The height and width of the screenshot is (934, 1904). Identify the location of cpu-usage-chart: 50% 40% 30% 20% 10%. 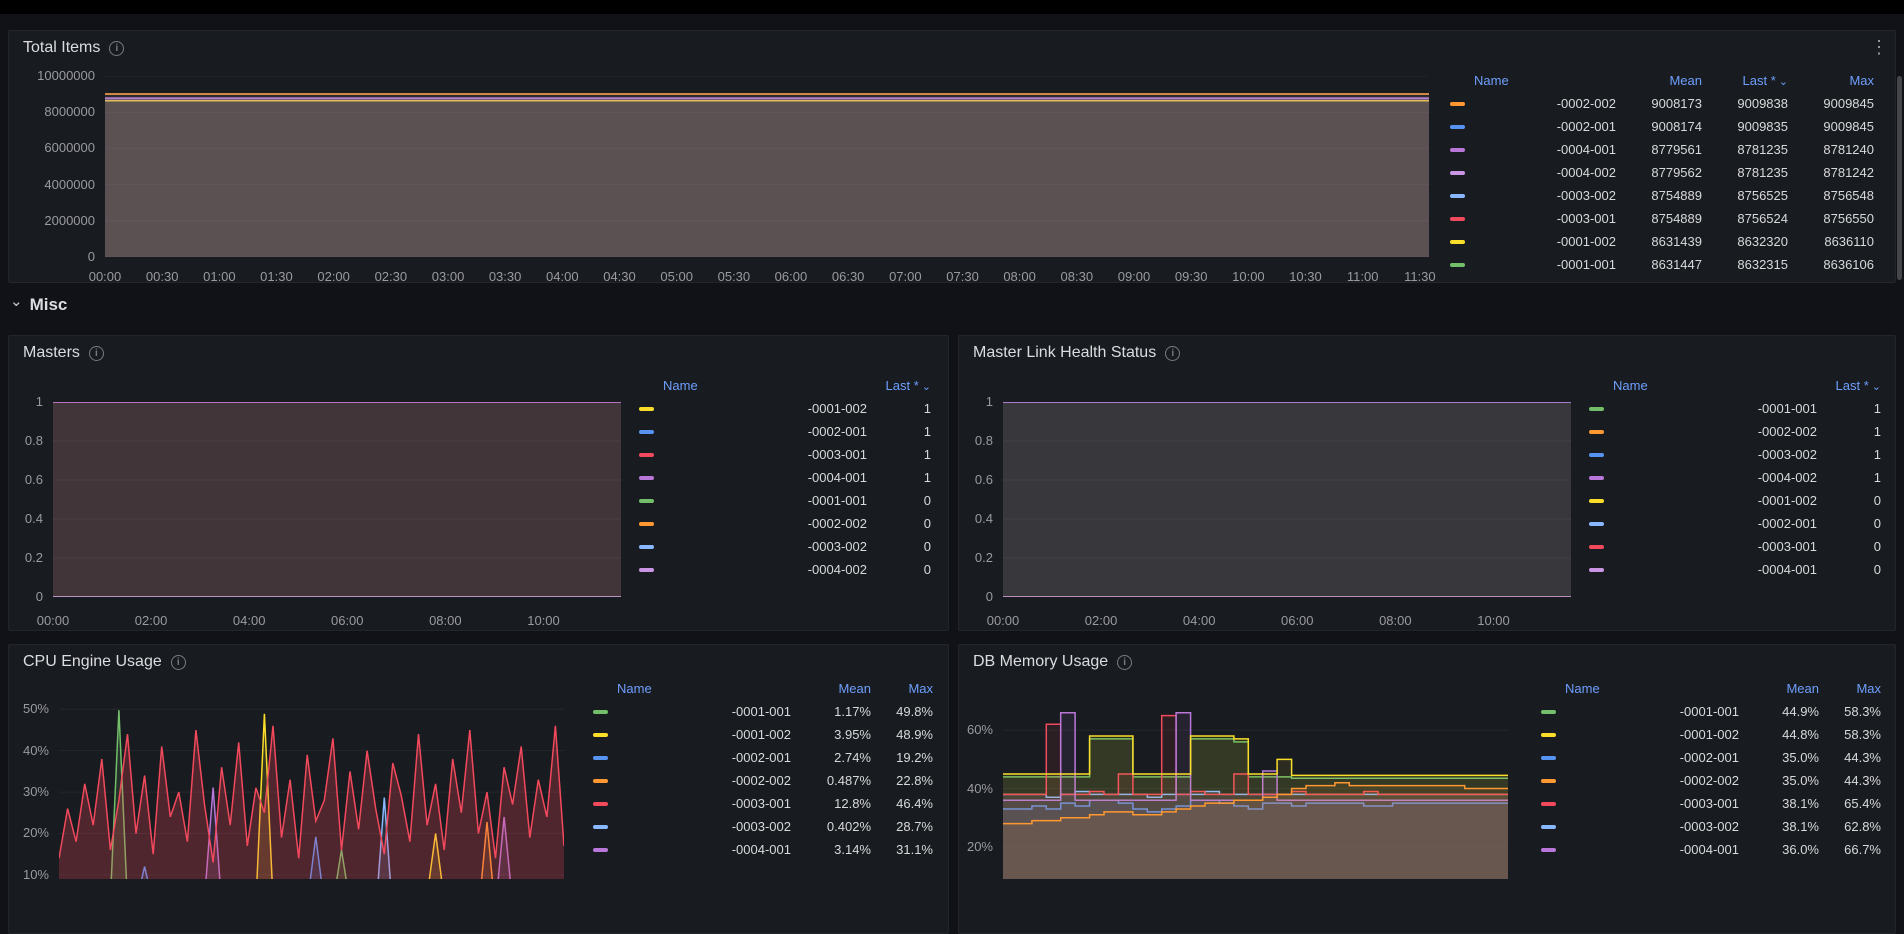
(298, 806).